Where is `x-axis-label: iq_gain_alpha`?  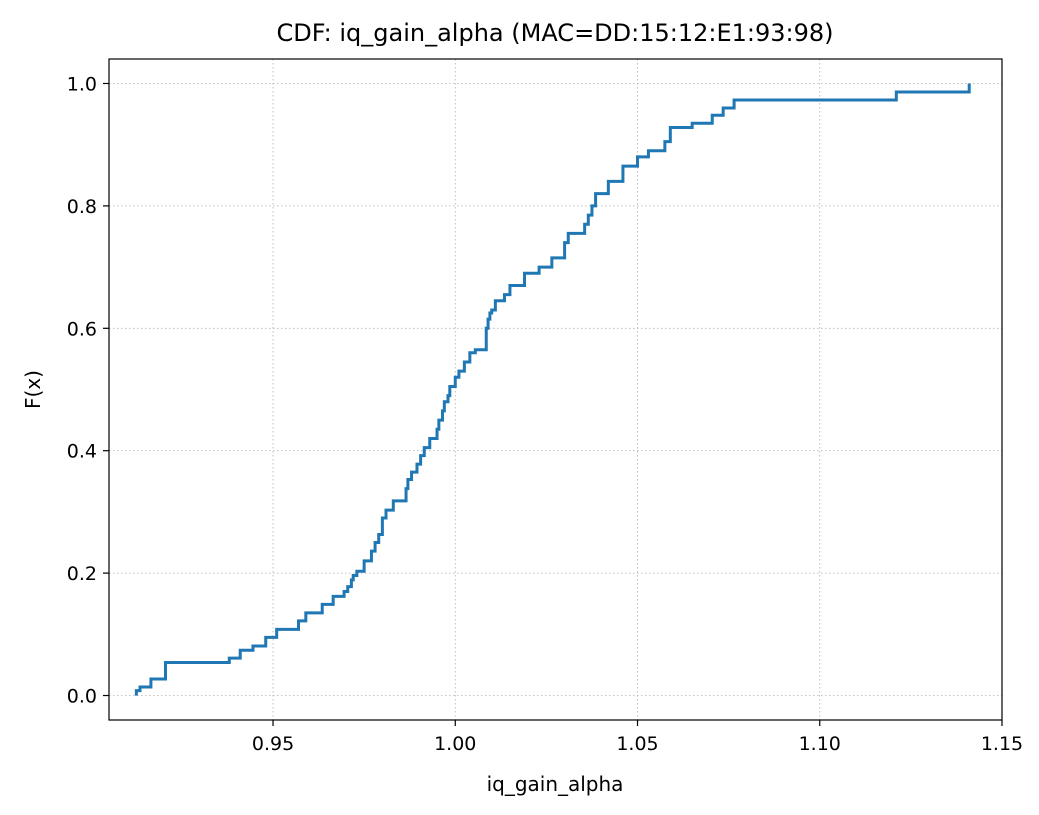
x-axis-label: iq_gain_alpha is located at coordinates (555, 784).